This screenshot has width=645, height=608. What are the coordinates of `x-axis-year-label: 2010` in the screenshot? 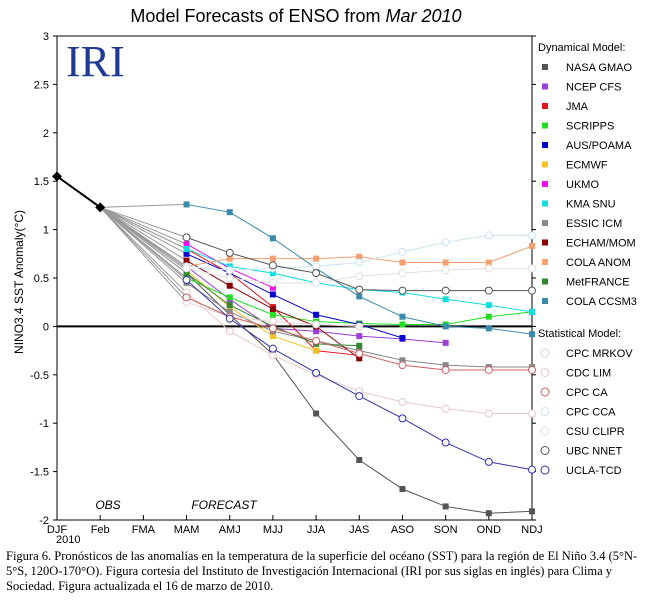 It's located at (68, 539).